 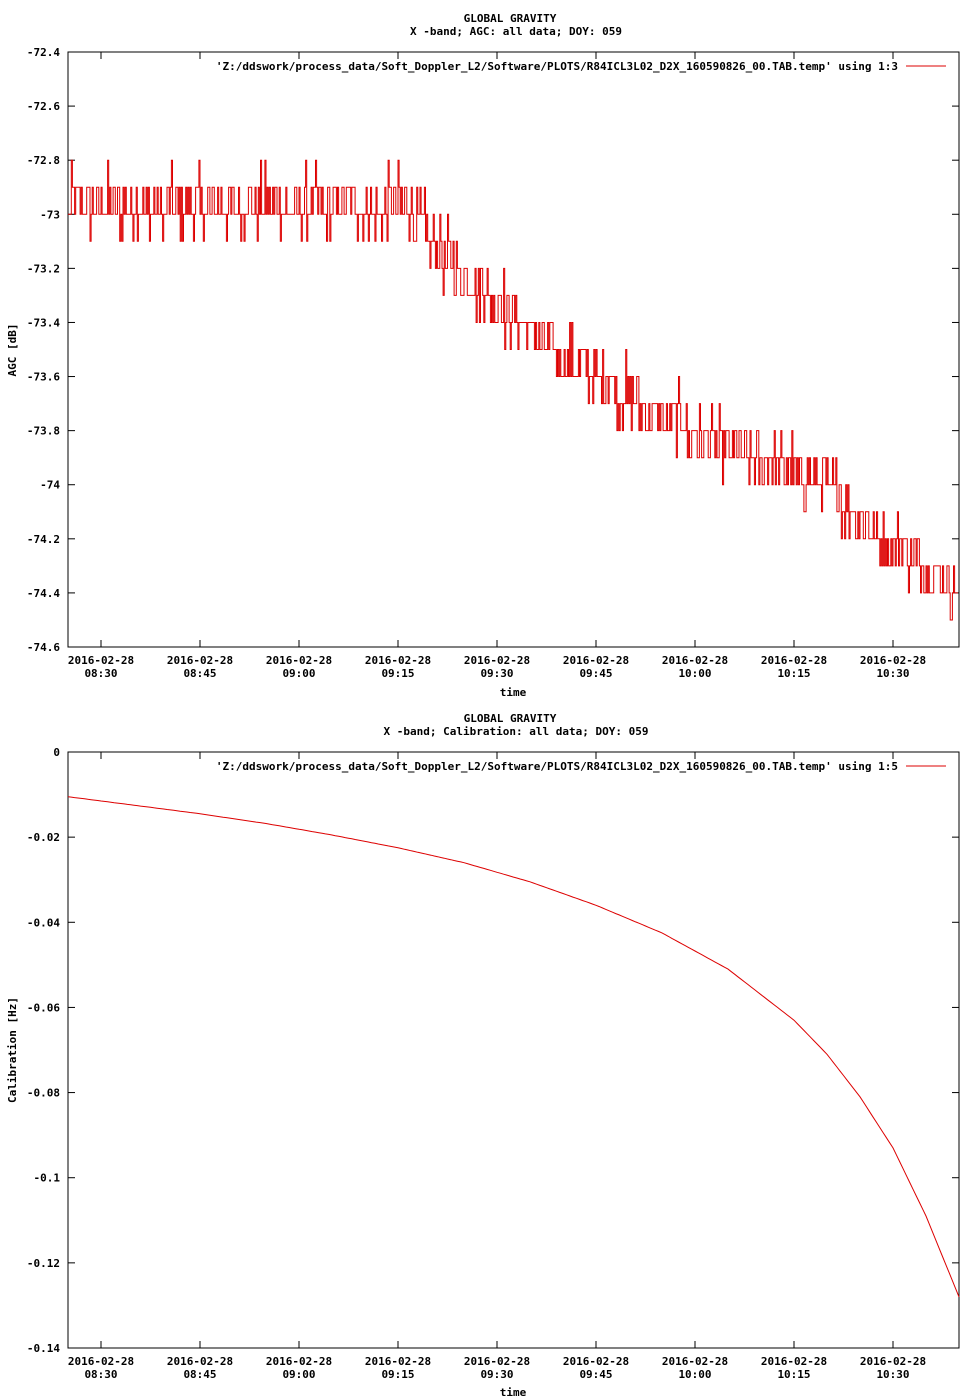 What do you see at coordinates (47, 1178) in the screenshot?
I see `y-tick-label: -0.1` at bounding box center [47, 1178].